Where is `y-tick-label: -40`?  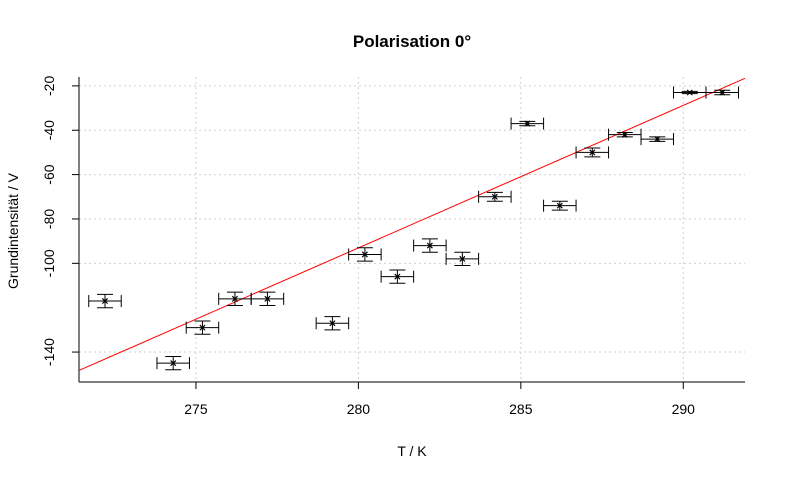 y-tick-label: -40 is located at coordinates (49, 130).